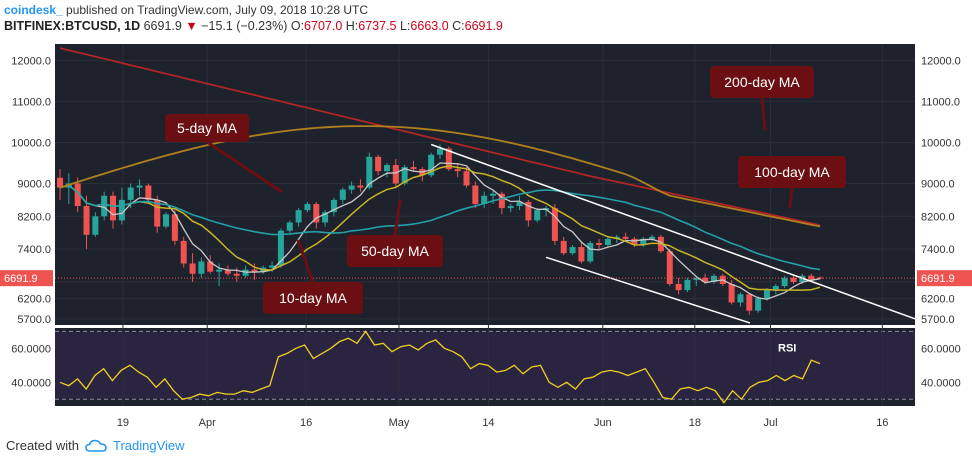 This screenshot has width=972, height=463. Describe the element at coordinates (695, 423) in the screenshot. I see `time-tick-label: 18` at that location.